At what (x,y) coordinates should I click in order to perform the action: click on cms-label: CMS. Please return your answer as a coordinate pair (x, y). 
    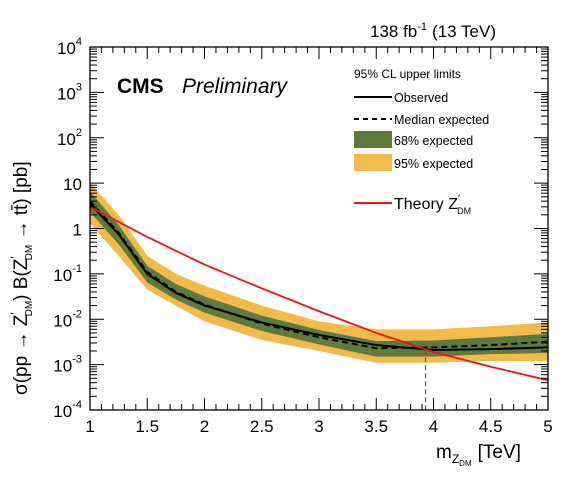
    Looking at the image, I should click on (140, 86).